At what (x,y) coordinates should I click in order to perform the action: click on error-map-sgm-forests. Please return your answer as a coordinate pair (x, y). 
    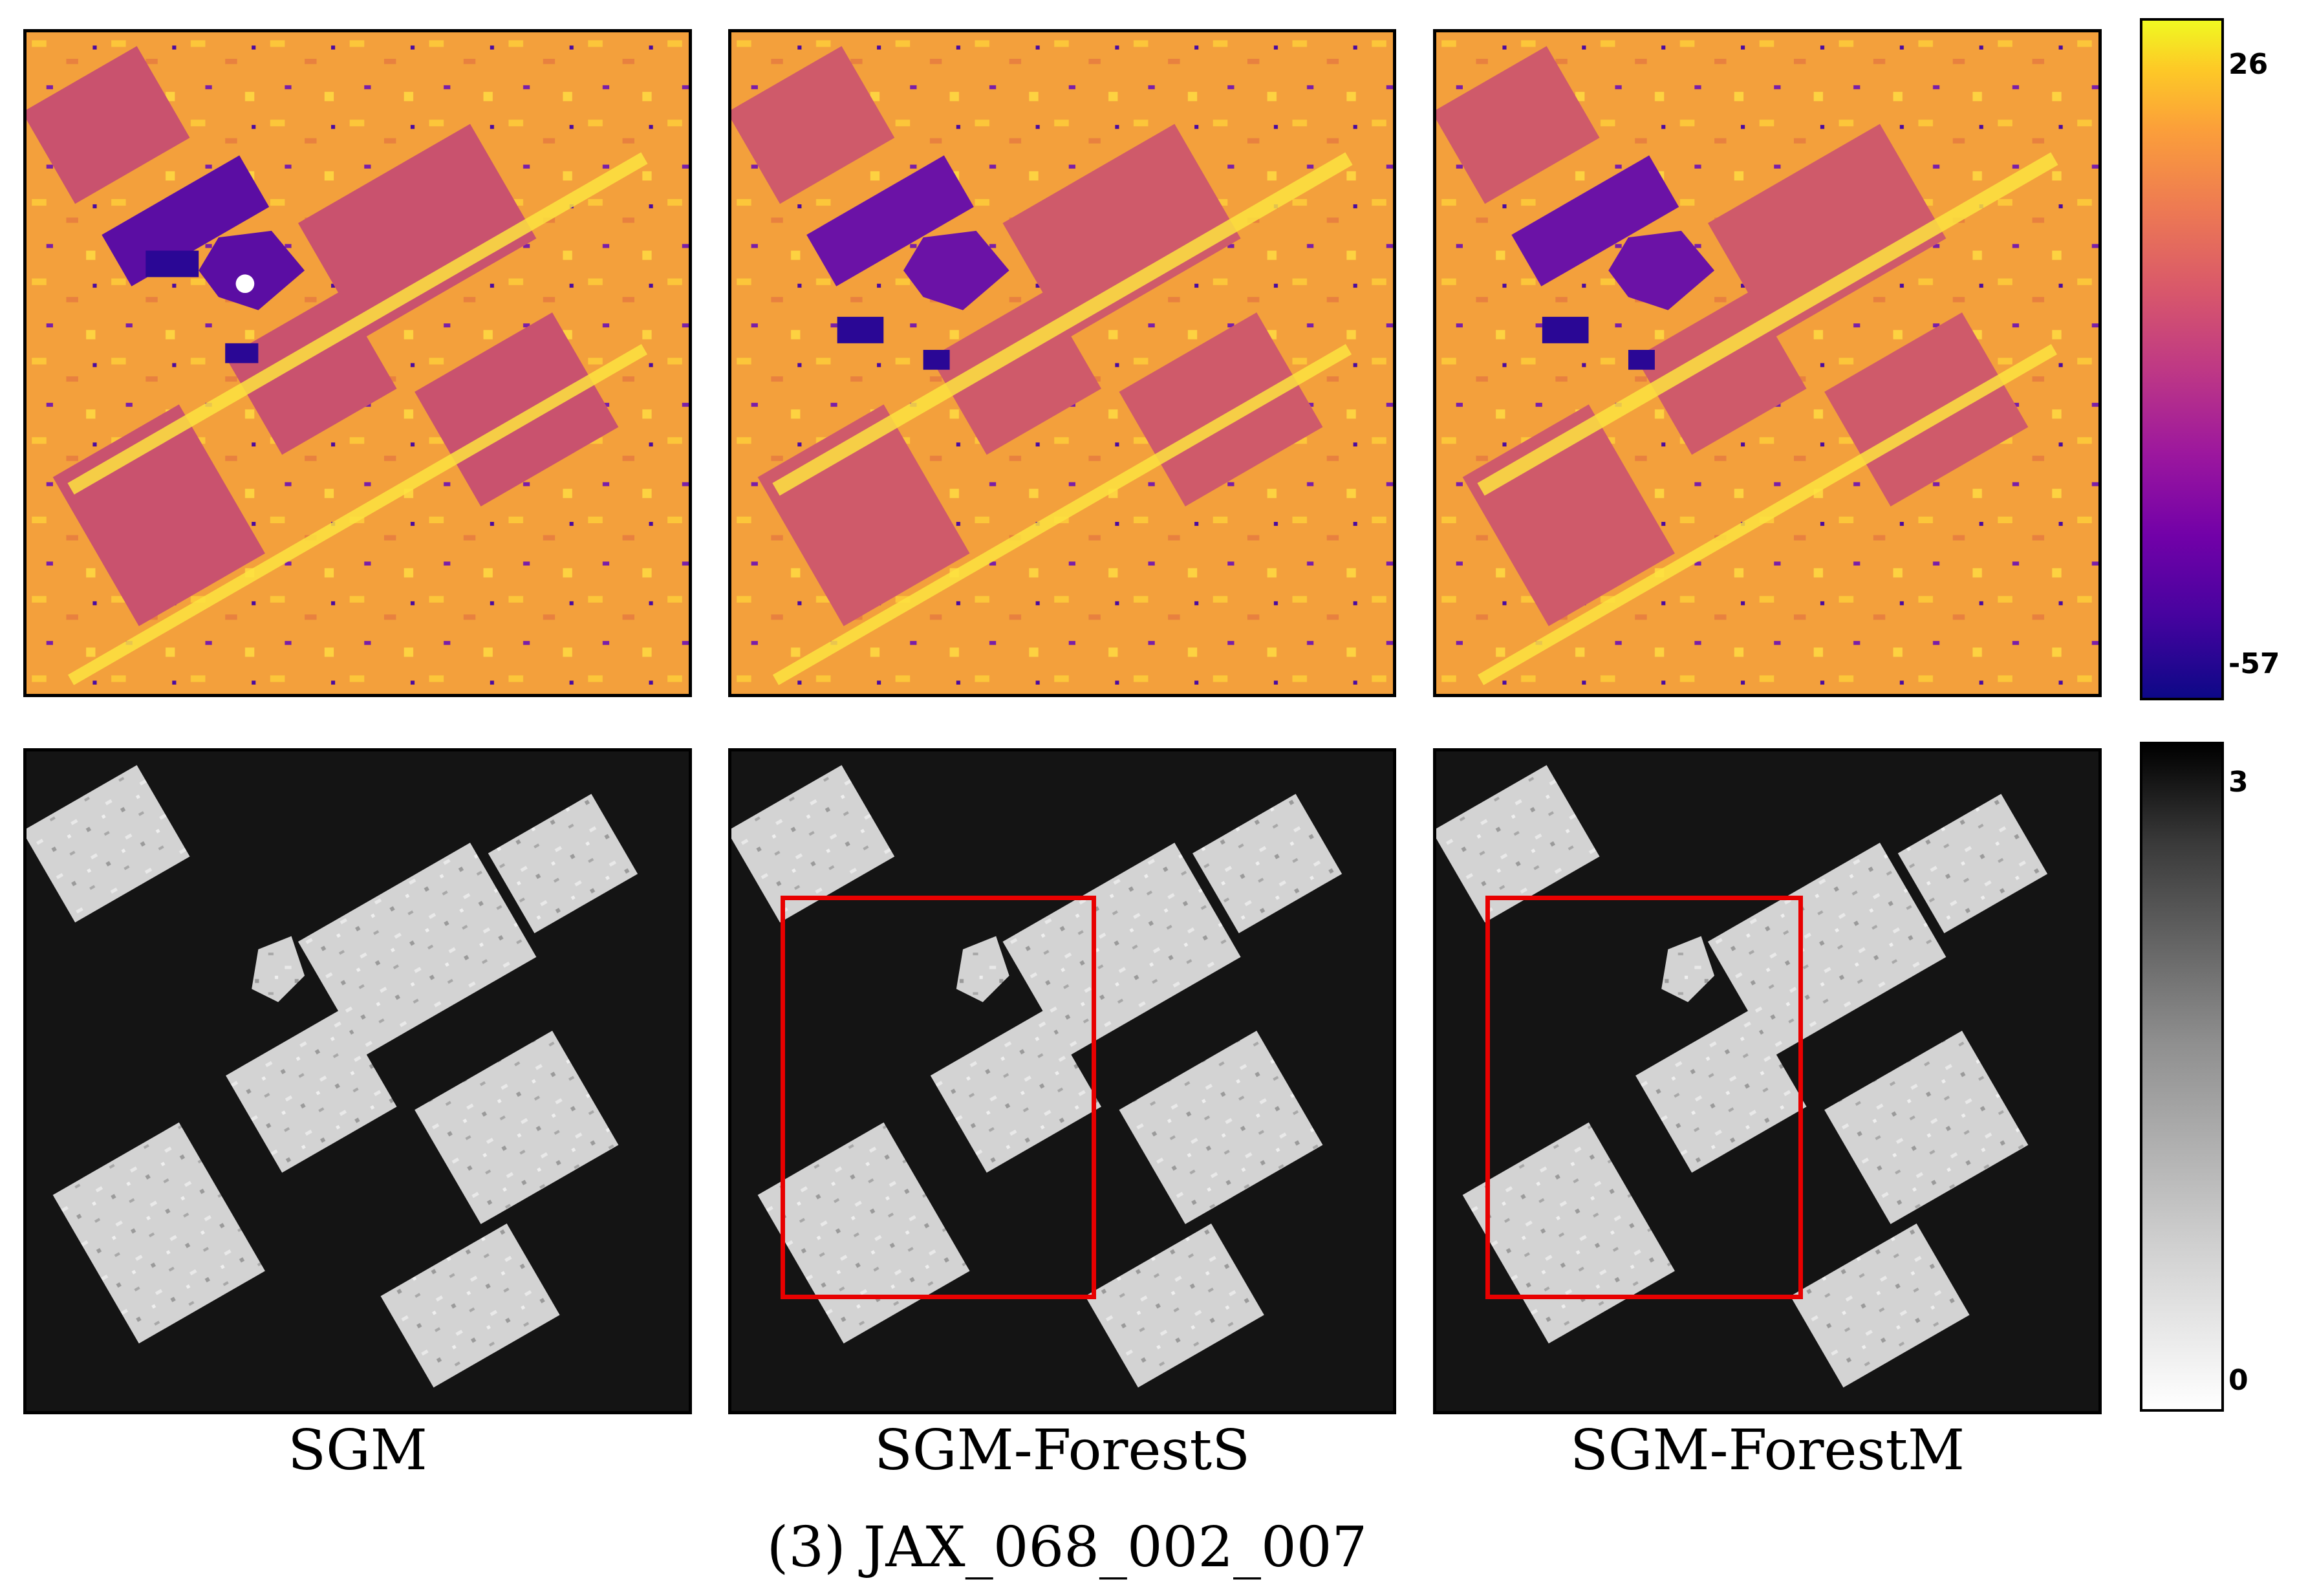
    Looking at the image, I should click on (1062, 1081).